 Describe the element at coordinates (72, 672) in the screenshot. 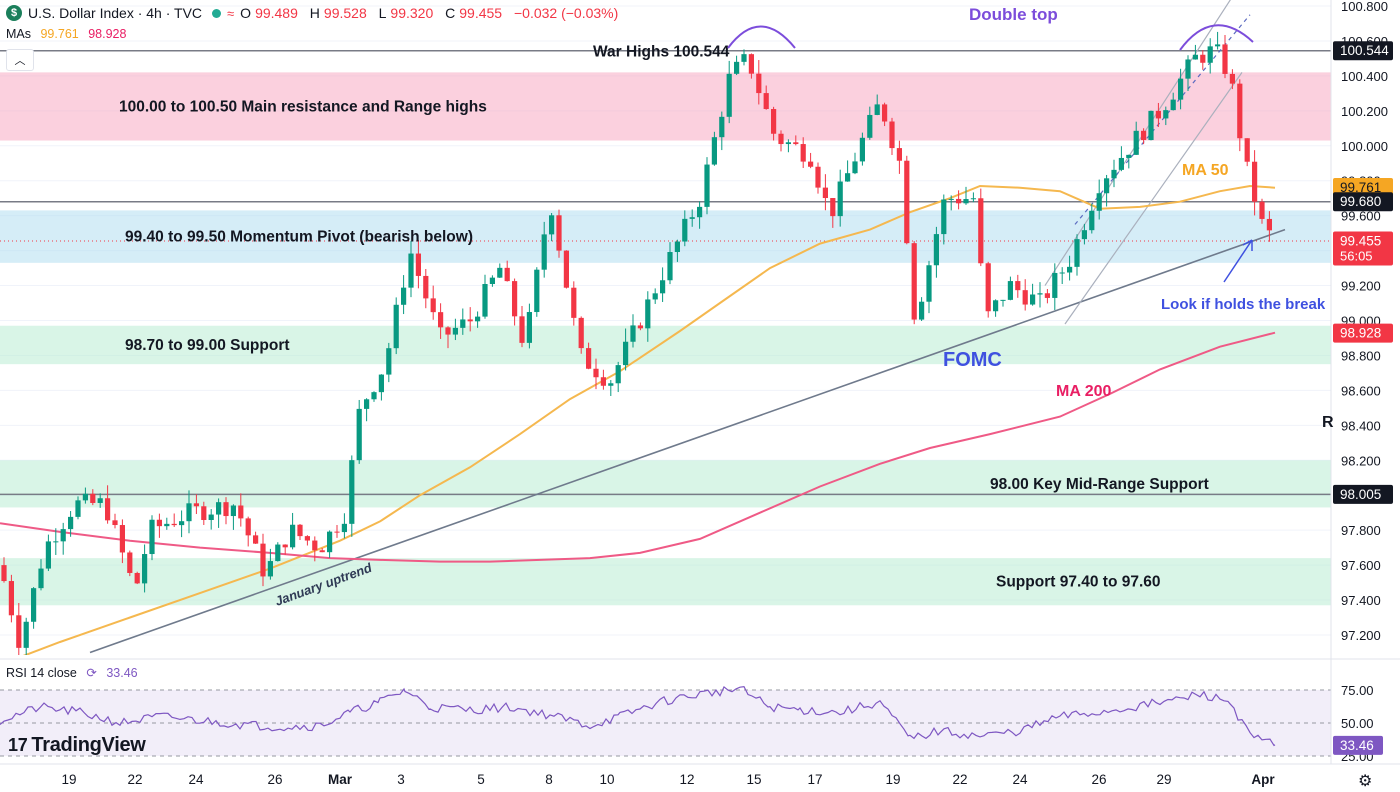

I see `rsi-legend: RSI 14 close ⟳ 33.46` at that location.